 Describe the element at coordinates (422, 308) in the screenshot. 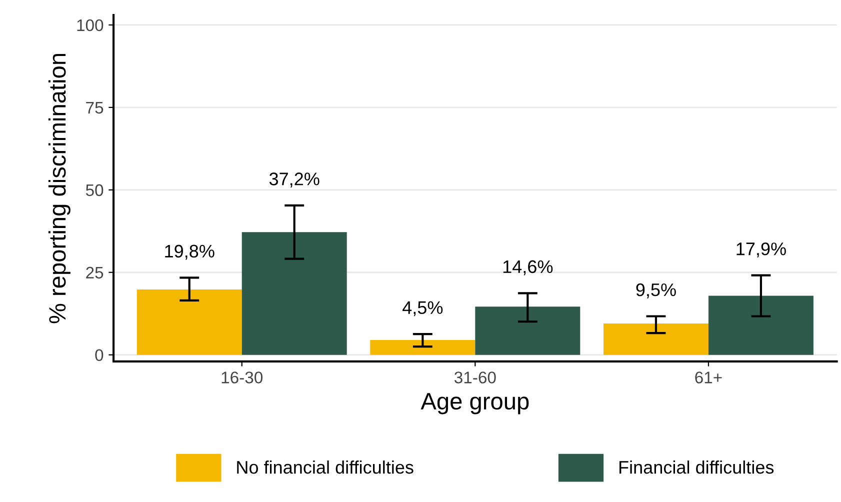

I see `data-label: 4,5%` at that location.